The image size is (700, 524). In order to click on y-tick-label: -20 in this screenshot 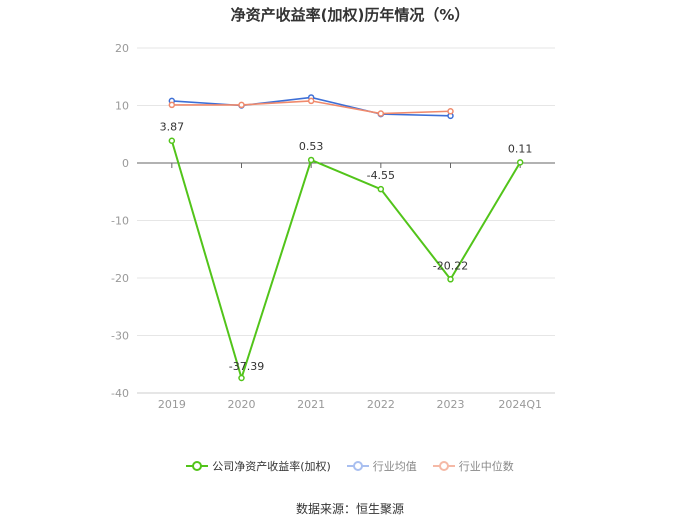, I will do `click(120, 278)`.